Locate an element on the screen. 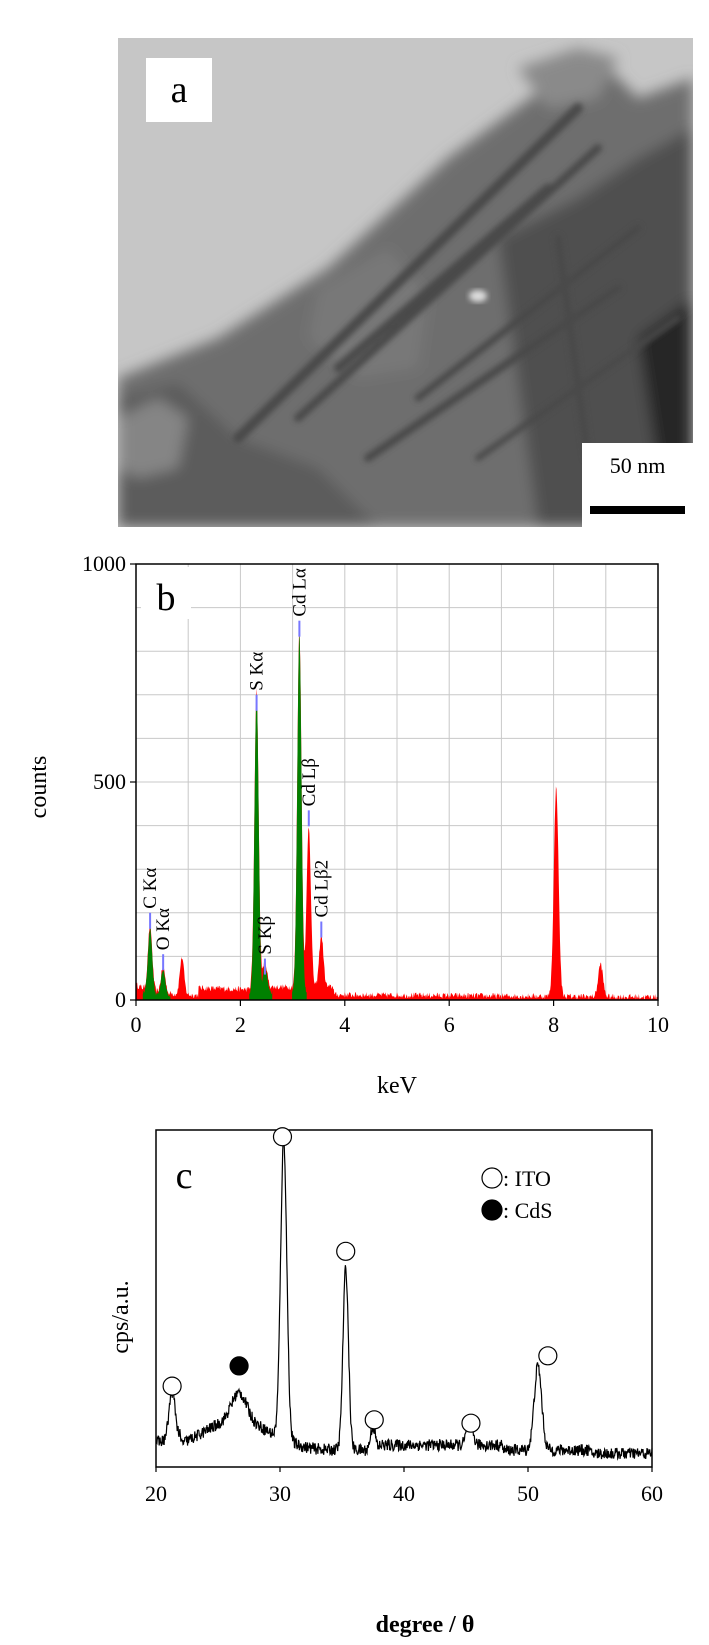  edx-peak-label: Cd Lβ2 is located at coordinates (321, 889).